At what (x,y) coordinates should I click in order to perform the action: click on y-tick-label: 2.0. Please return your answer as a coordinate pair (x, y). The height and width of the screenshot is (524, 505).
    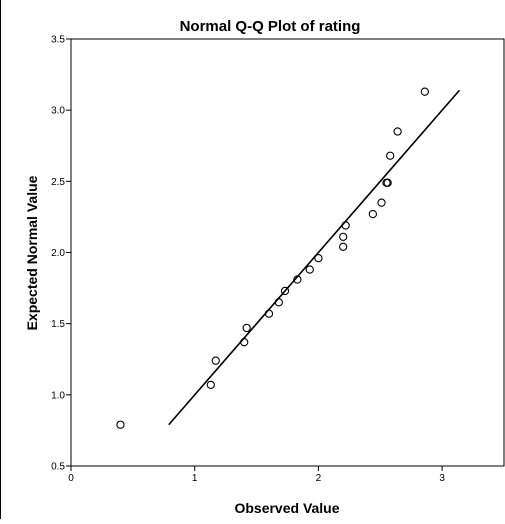
    Looking at the image, I should click on (58, 253).